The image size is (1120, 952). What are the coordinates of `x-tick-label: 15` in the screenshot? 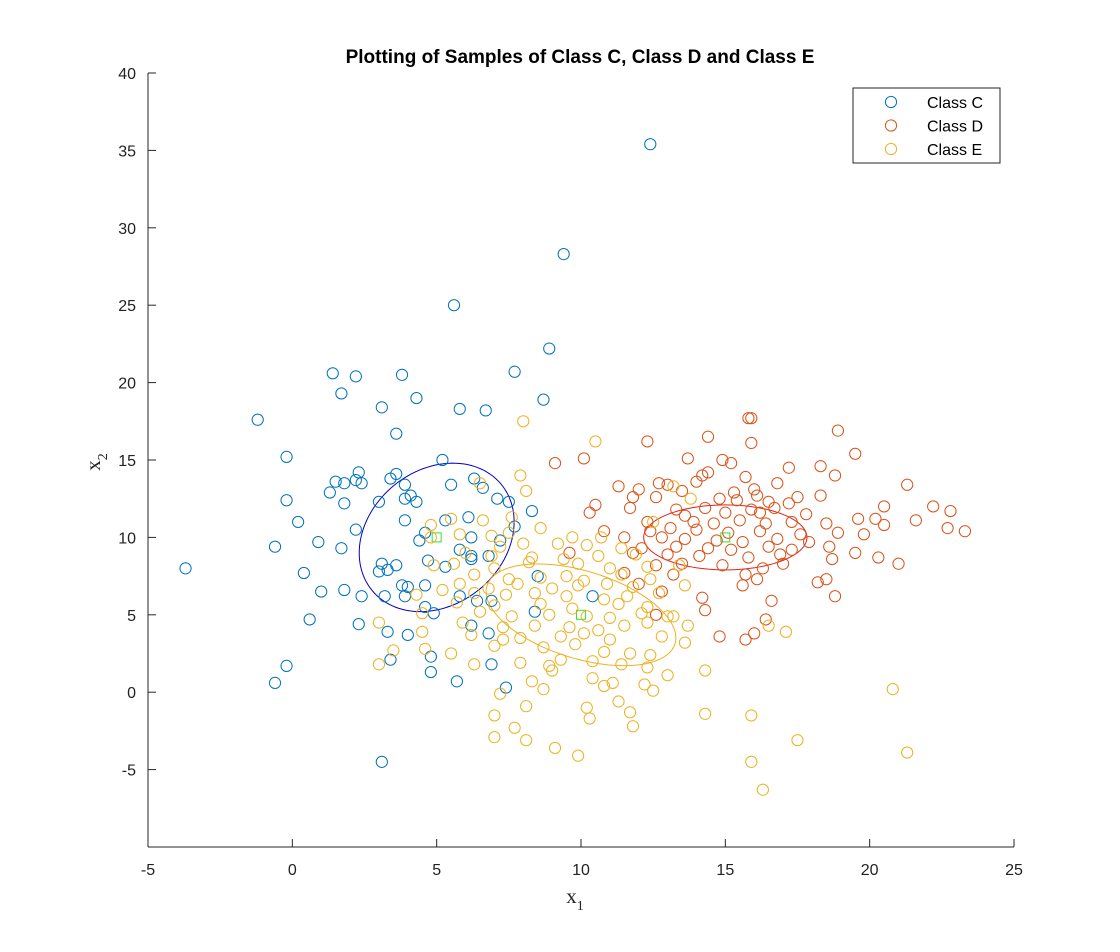 It's located at (725, 870).